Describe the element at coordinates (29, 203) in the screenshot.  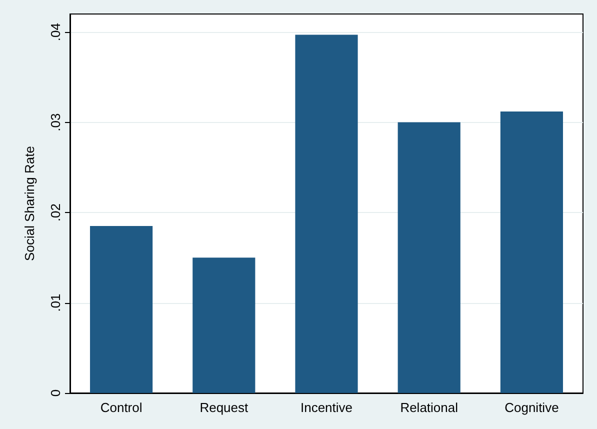
I see `y-axis-title: Social Sharing Rate` at that location.